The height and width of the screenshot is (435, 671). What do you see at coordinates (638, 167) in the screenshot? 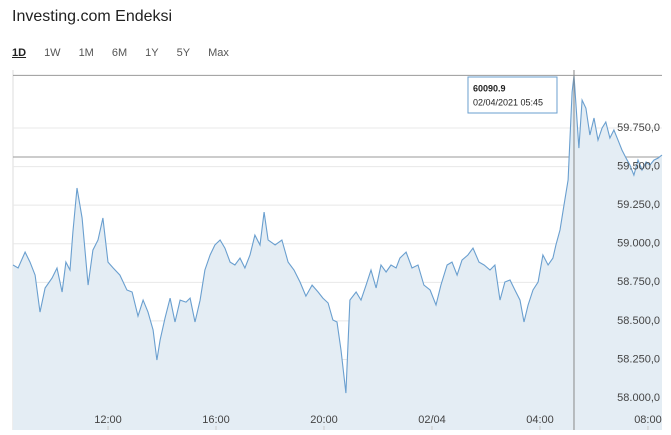
I see `y-tick-label: 59.500,0` at bounding box center [638, 167].